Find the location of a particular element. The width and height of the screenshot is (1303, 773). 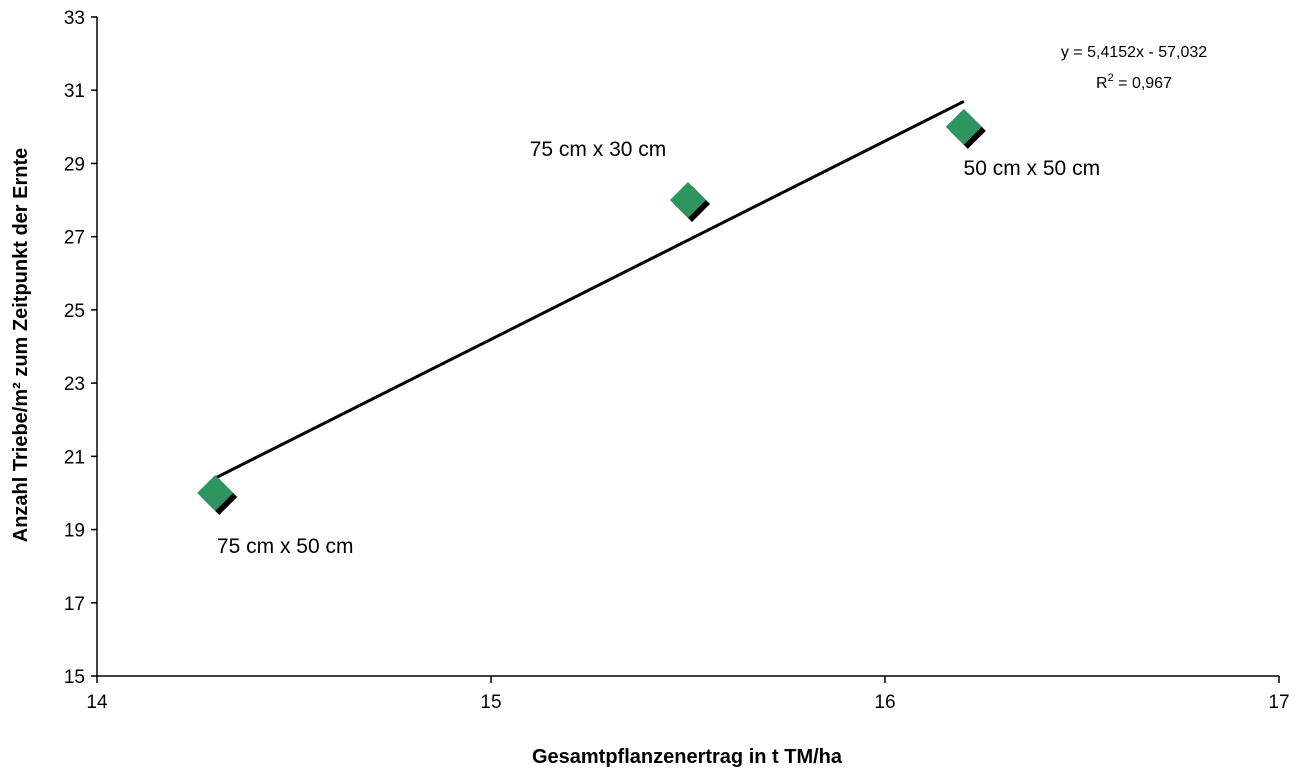

r2-value: = 0,967 is located at coordinates (1143, 83).